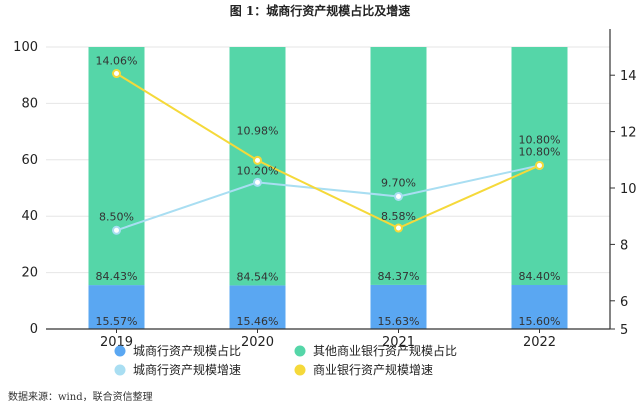  I want to click on bar-data-label: 15.46%, so click(258, 321).